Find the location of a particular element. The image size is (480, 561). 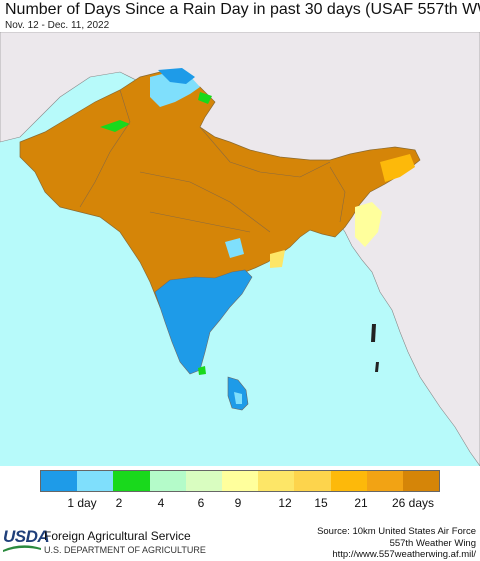

credit-line-1: Source: 10km United States Air Force is located at coordinates (396, 531).